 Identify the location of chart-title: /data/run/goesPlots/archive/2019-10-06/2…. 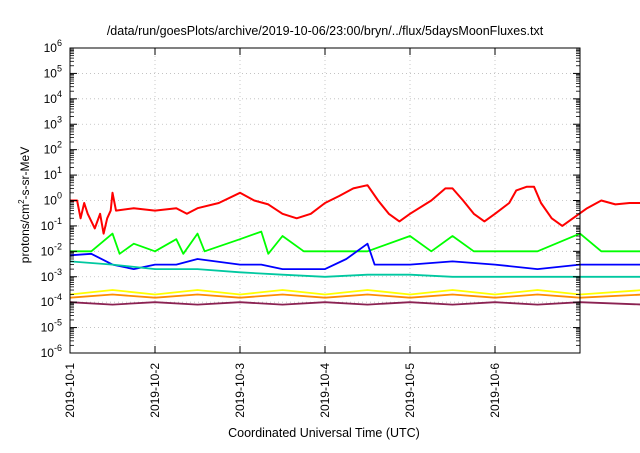
(325, 31).